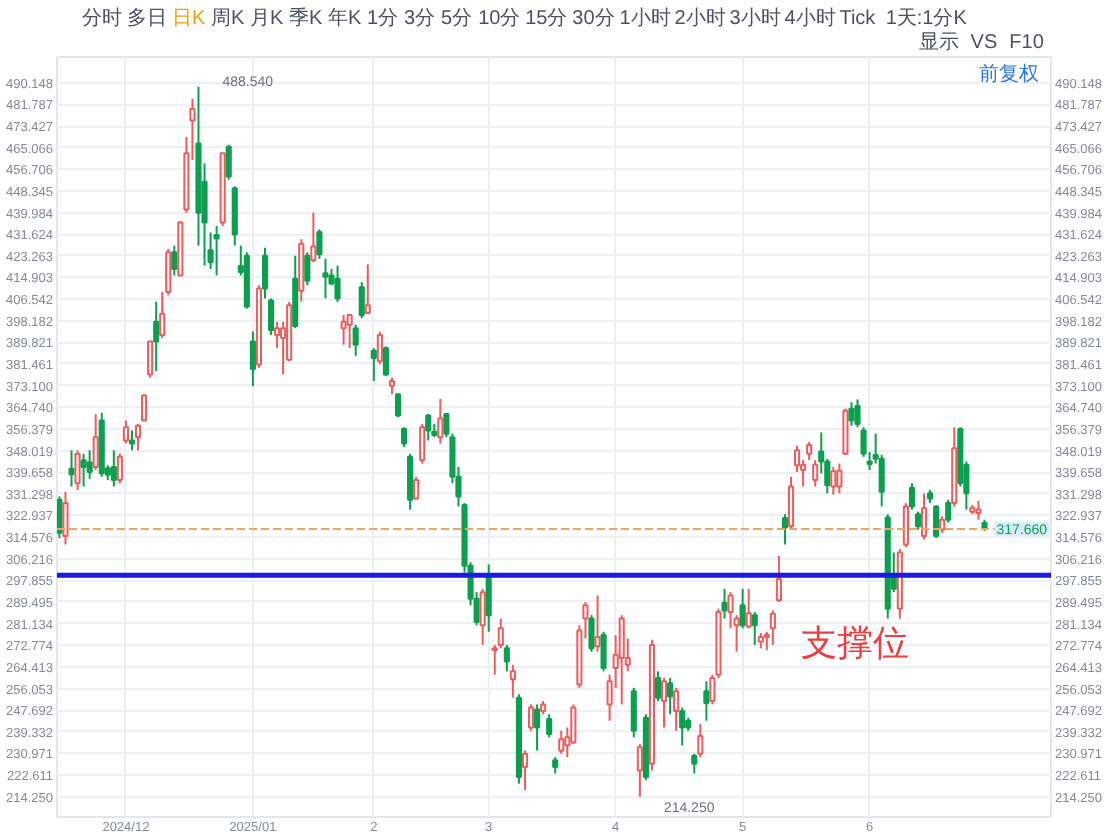 The width and height of the screenshot is (1106, 840). I want to click on text: 30分, so click(593, 18).